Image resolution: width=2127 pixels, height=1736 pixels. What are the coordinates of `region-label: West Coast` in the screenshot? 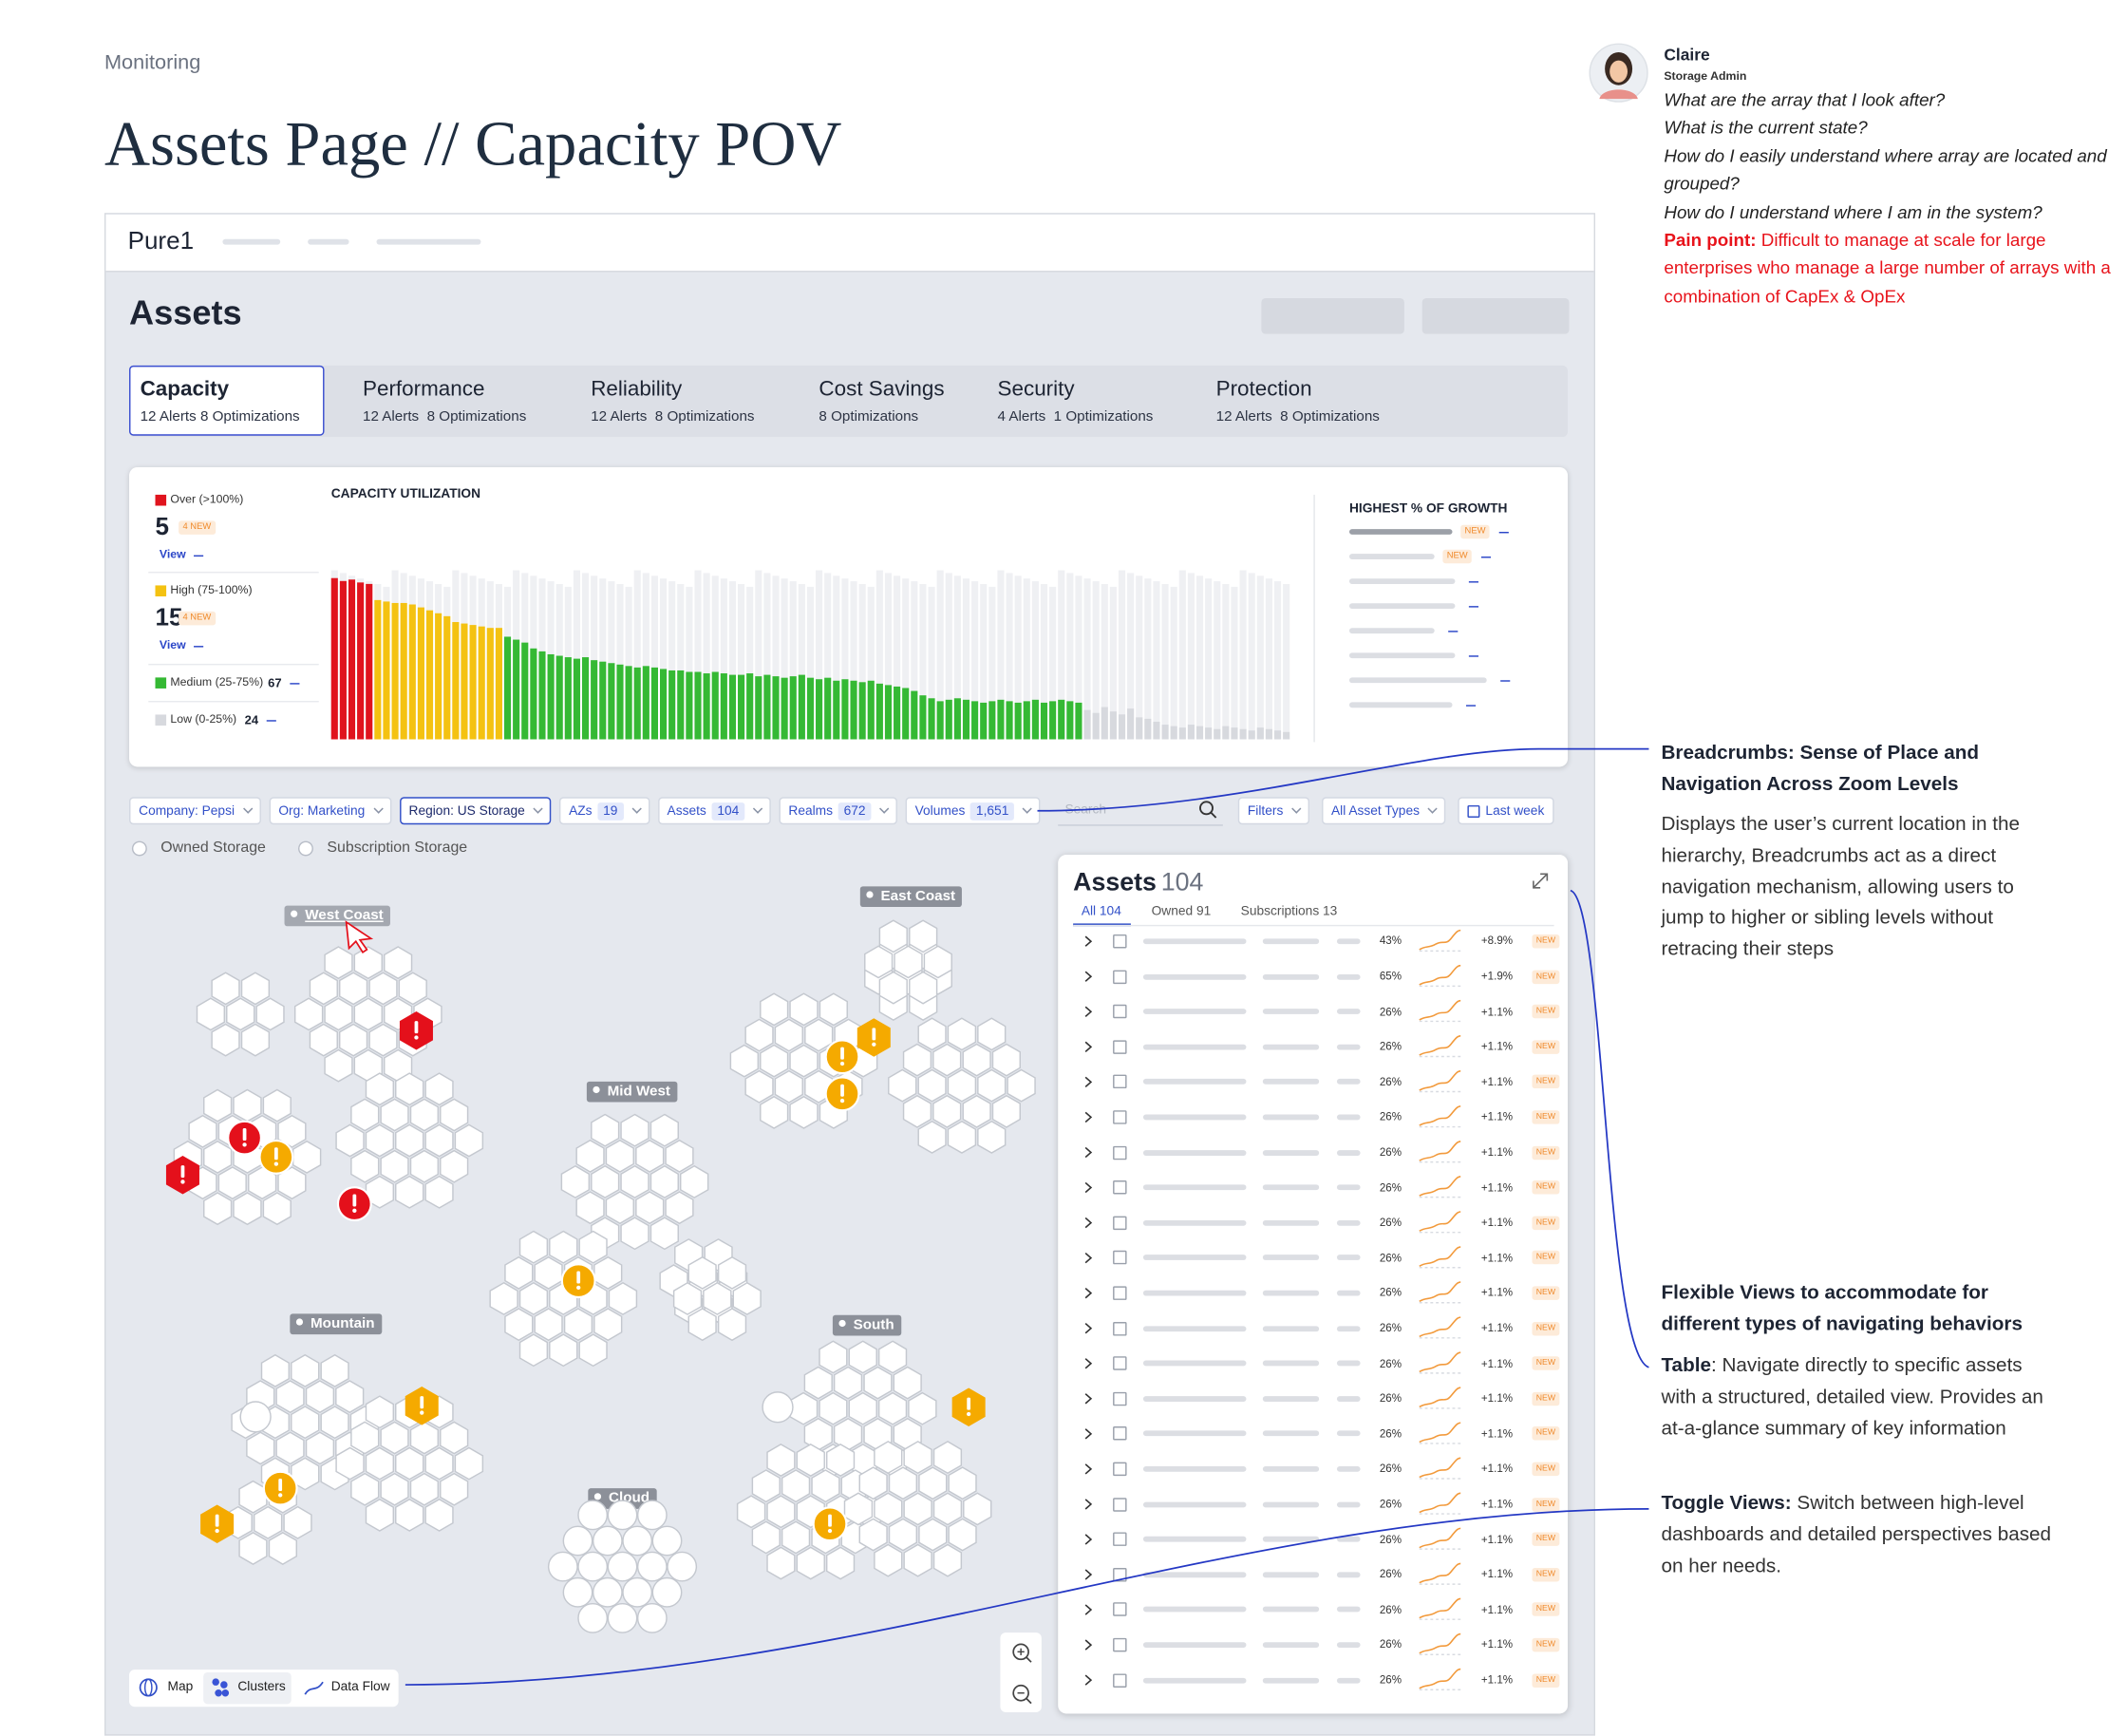 It's located at (337, 915).